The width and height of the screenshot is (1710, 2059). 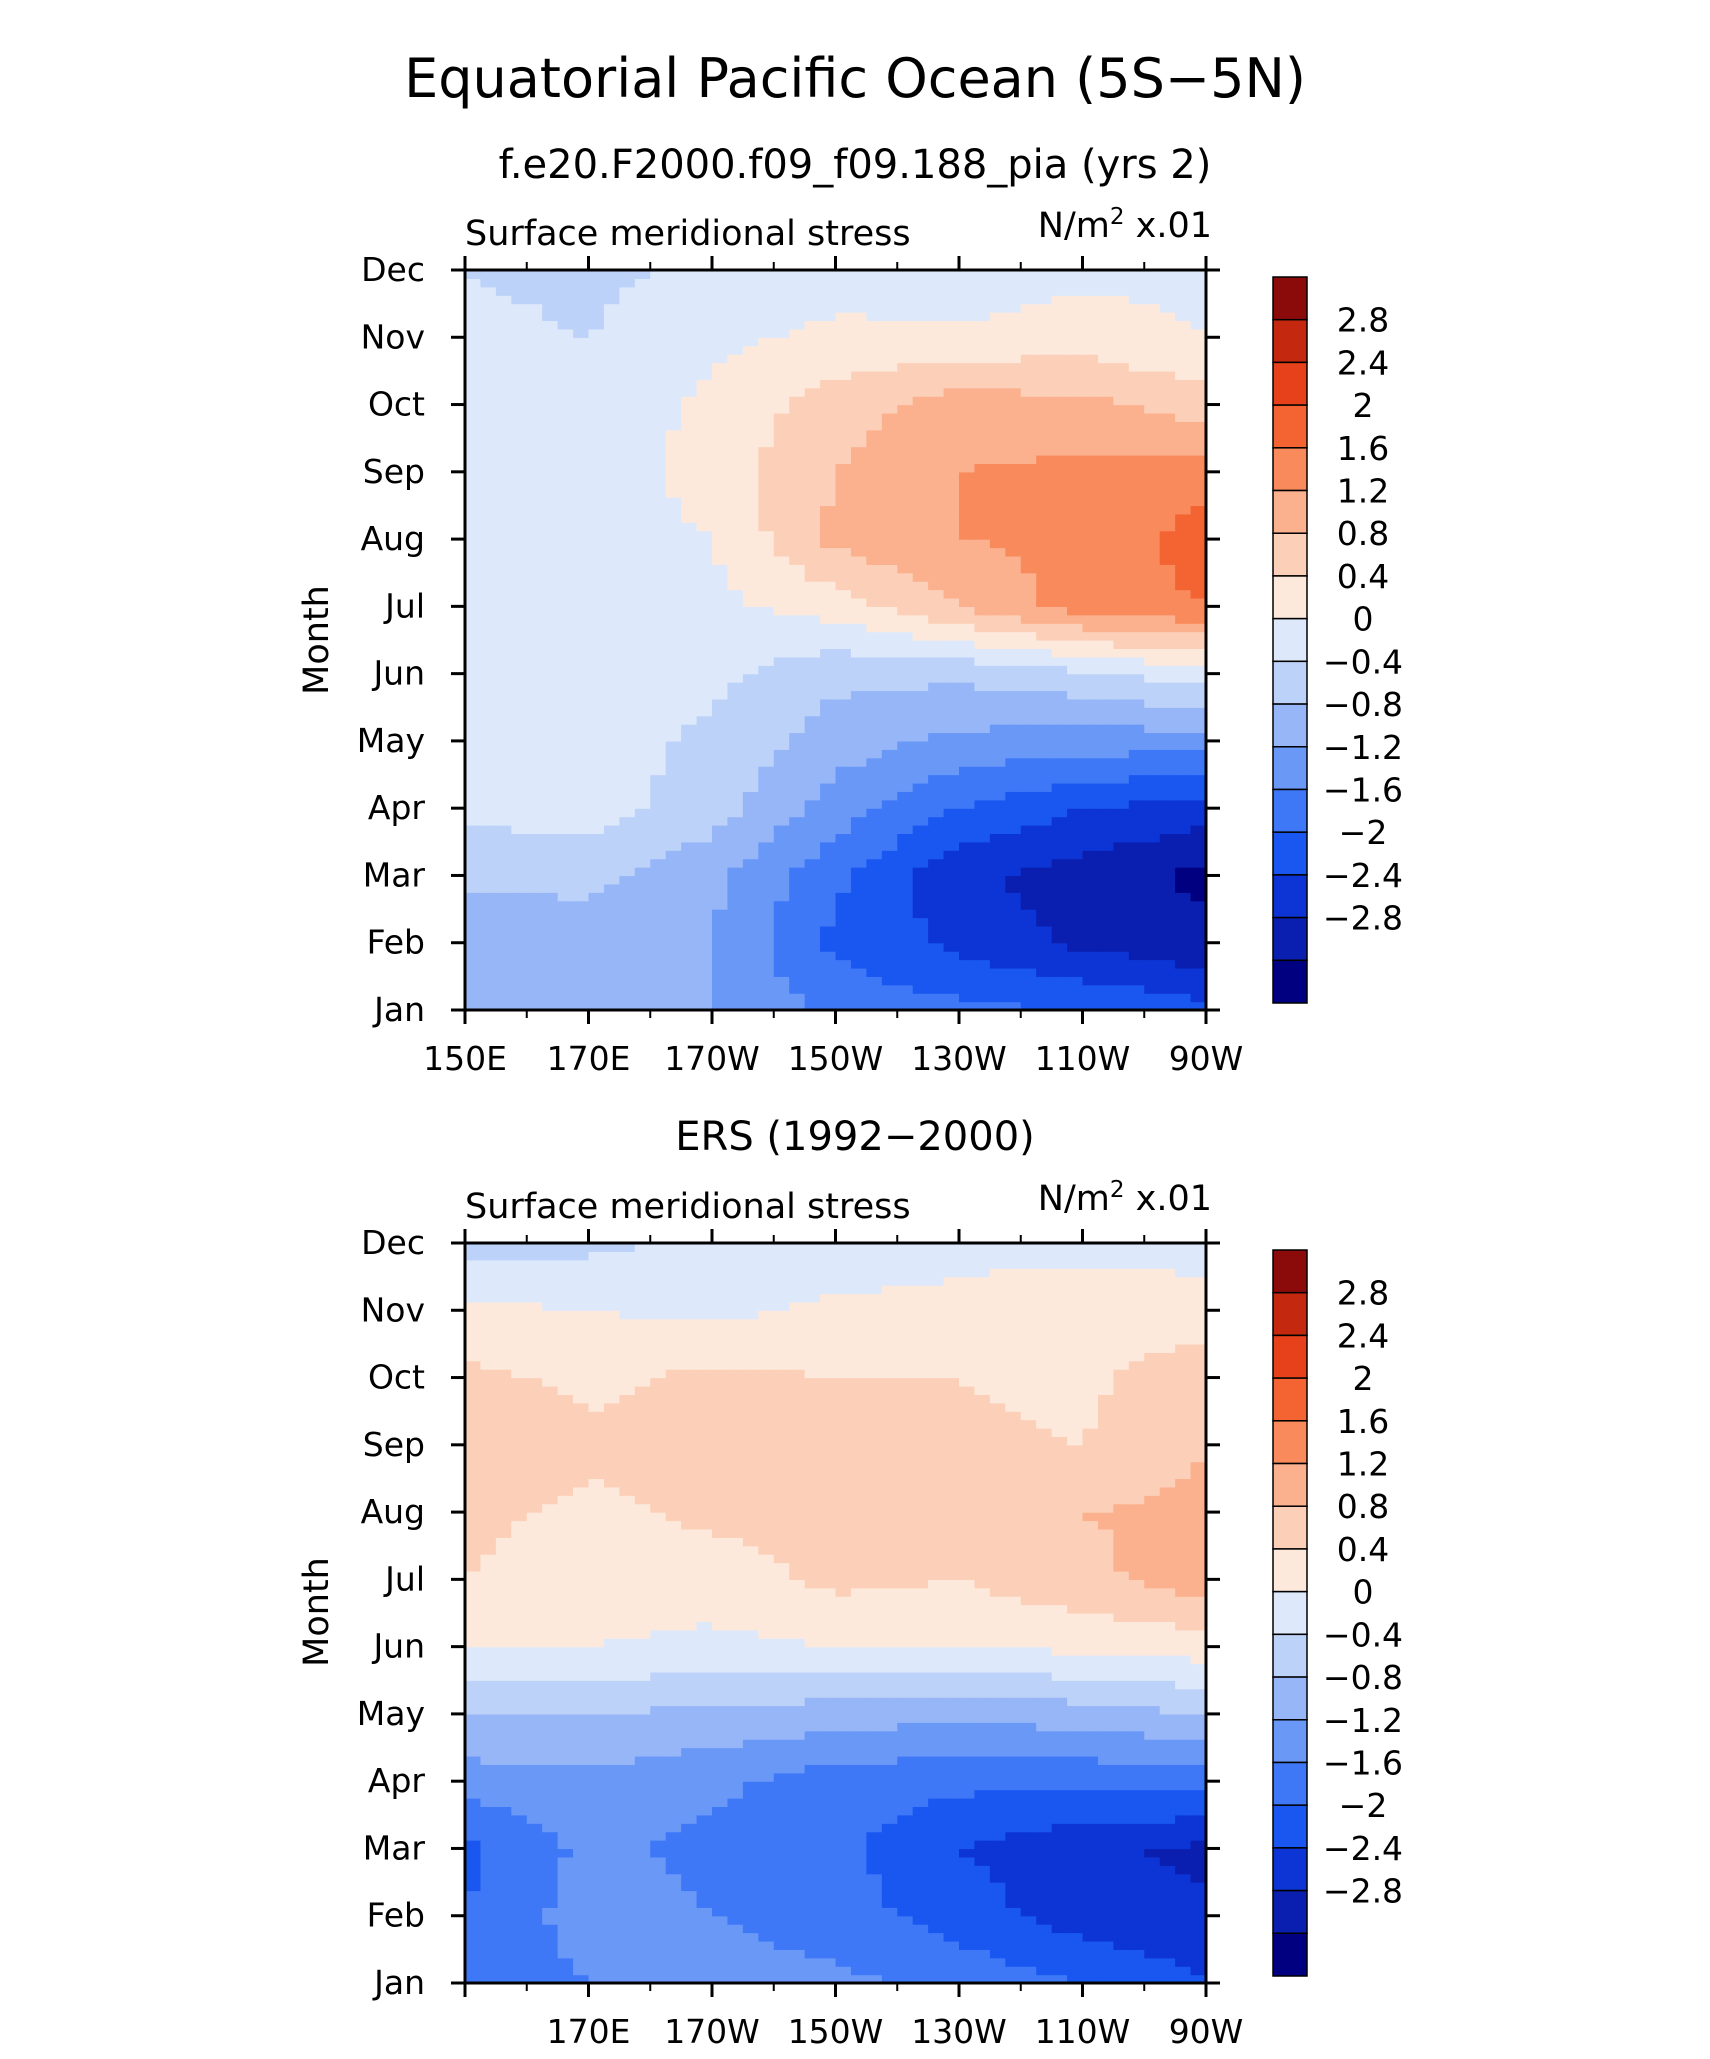 I want to click on panel-2-variable-label: Surface meridional stress, so click(x=688, y=1207).